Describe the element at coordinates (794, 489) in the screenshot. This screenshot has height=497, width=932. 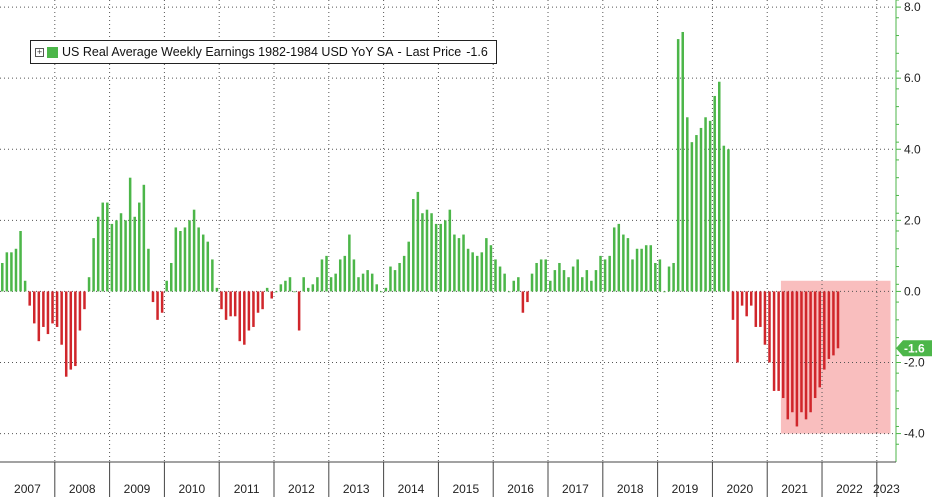
I see `x-tick-label: 2021` at that location.